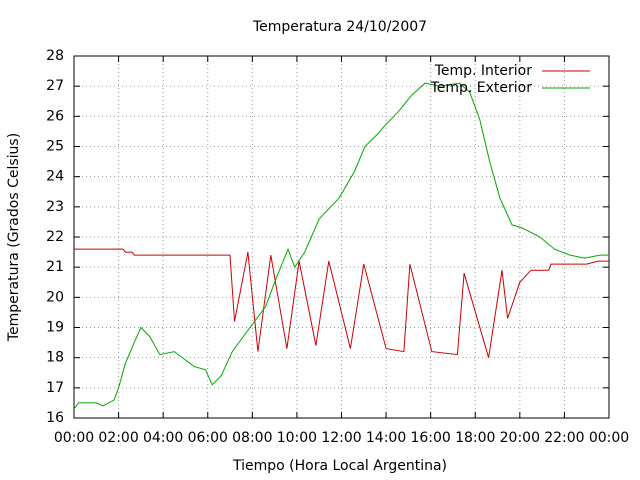  I want to click on y-tick-label: 21, so click(55, 267).